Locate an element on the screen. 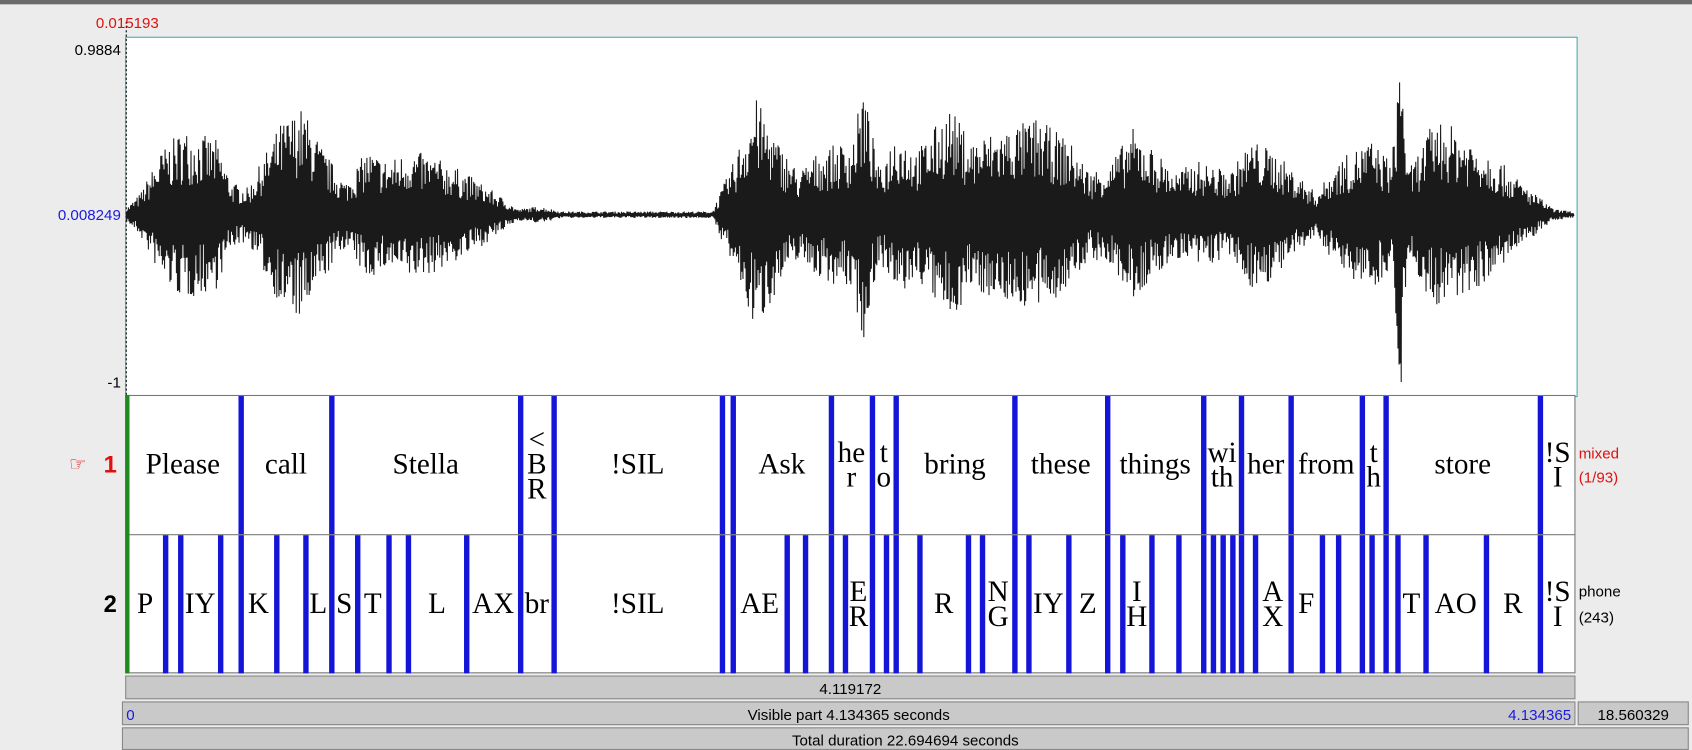 The width and height of the screenshot is (1692, 750). interval-label: AX is located at coordinates (493, 603).